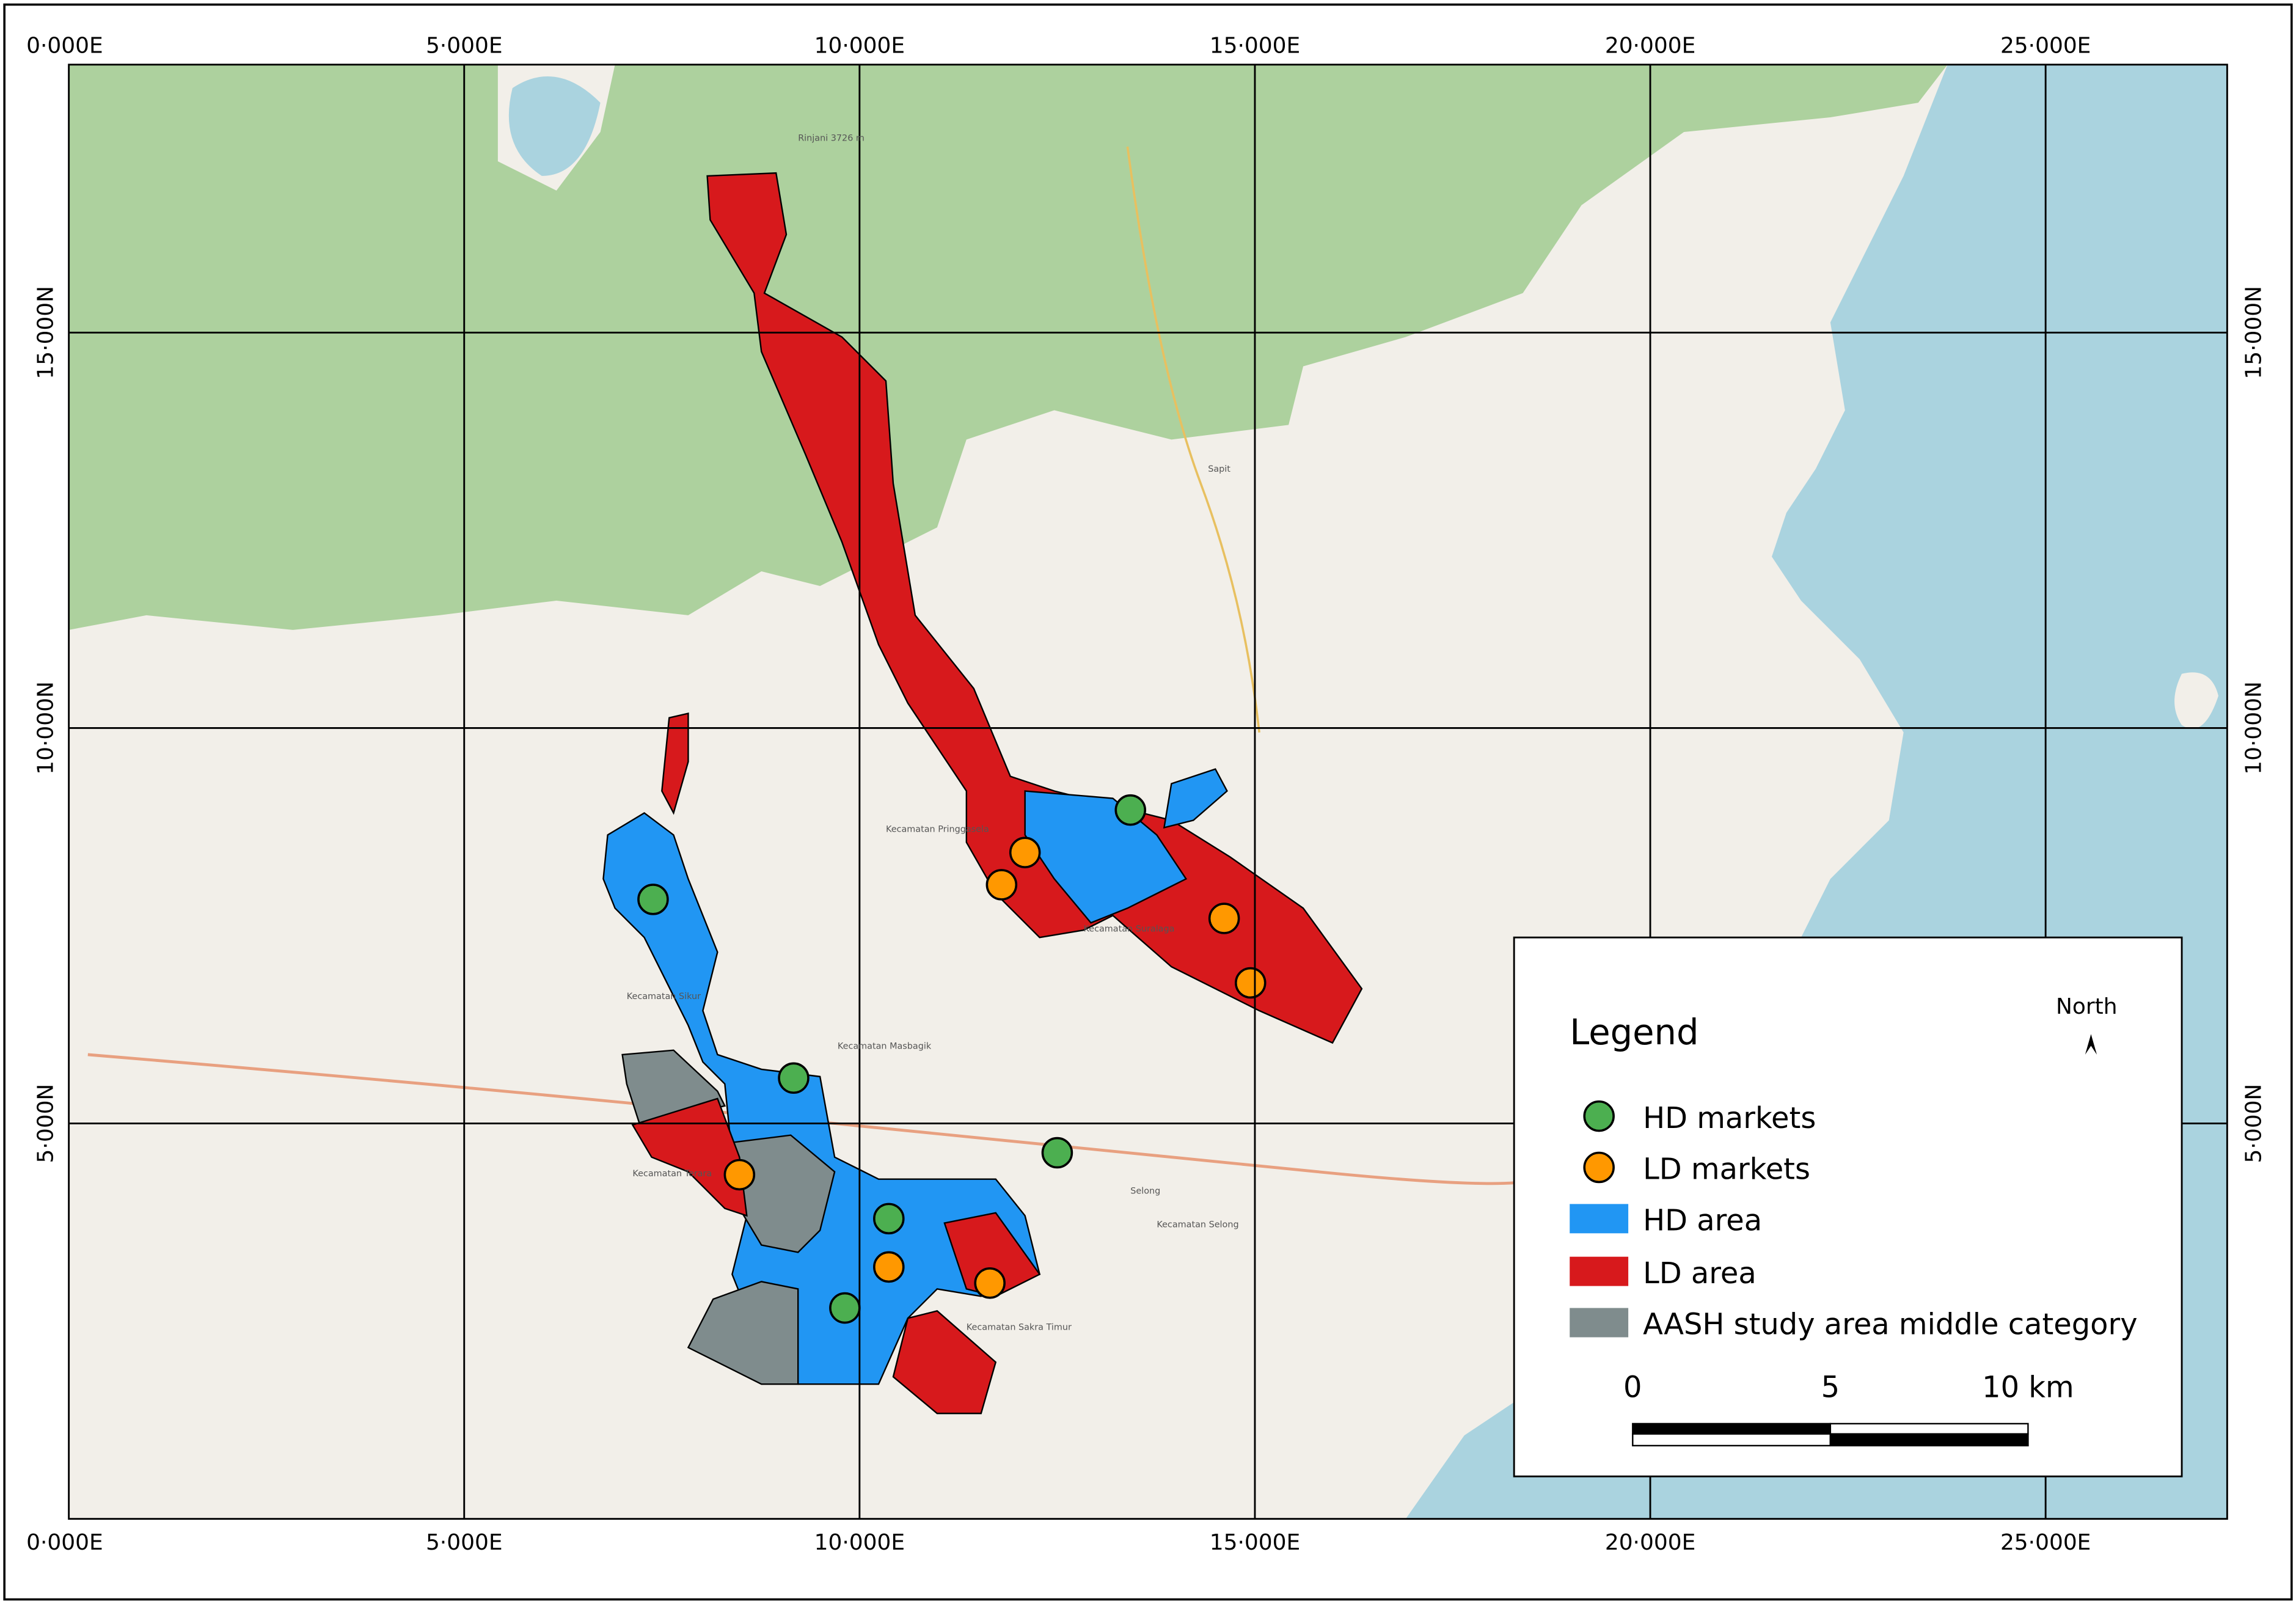  Describe the element at coordinates (1700, 1274) in the screenshot. I see `legend-label: LD area` at that location.